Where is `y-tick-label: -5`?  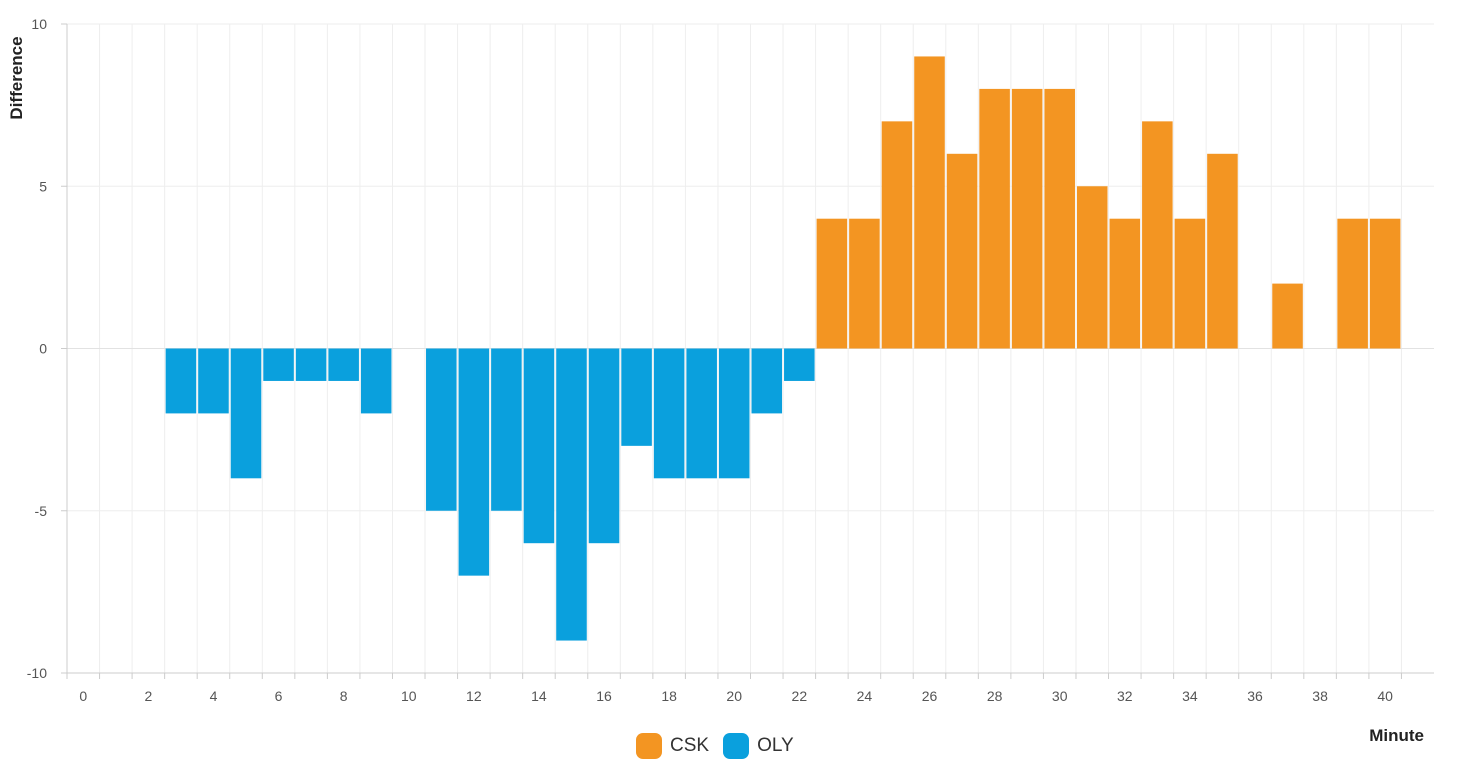 y-tick-label: -5 is located at coordinates (41, 511).